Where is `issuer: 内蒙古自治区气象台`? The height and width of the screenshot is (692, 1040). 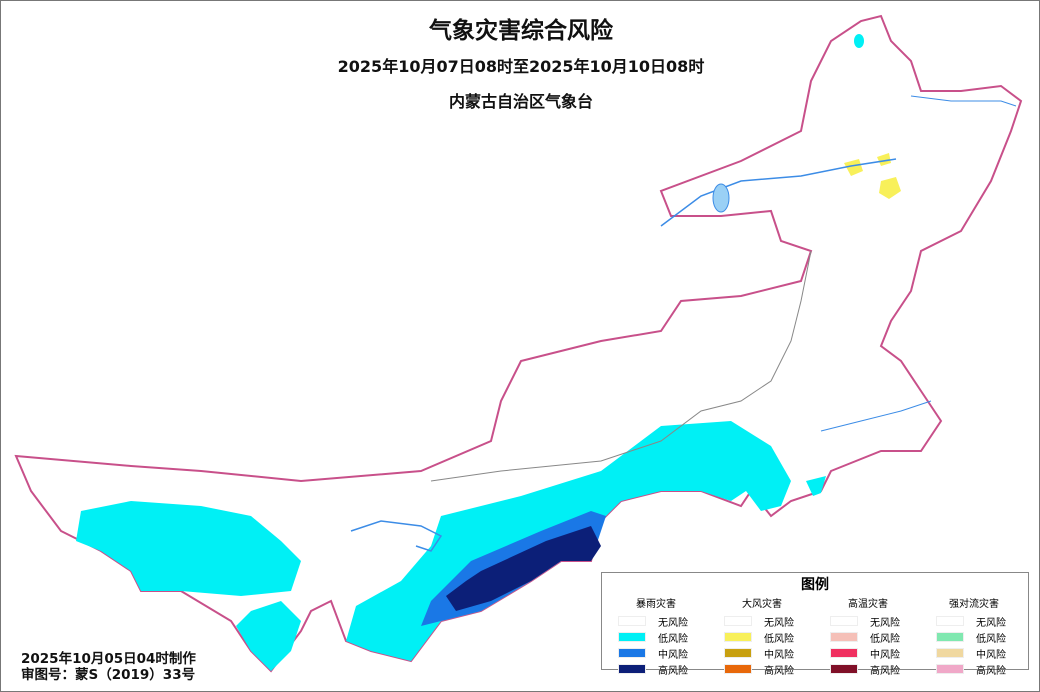 issuer: 内蒙古自治区气象台 is located at coordinates (520, 101).